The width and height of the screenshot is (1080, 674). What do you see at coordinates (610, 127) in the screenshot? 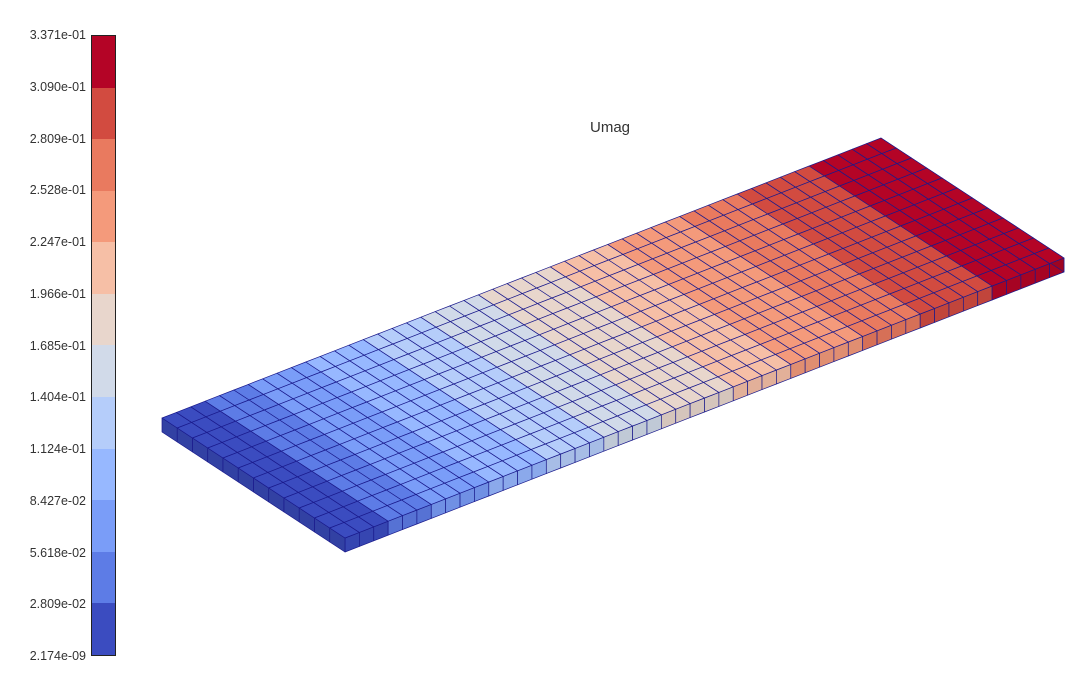
I see `plot-title: Umag` at bounding box center [610, 127].